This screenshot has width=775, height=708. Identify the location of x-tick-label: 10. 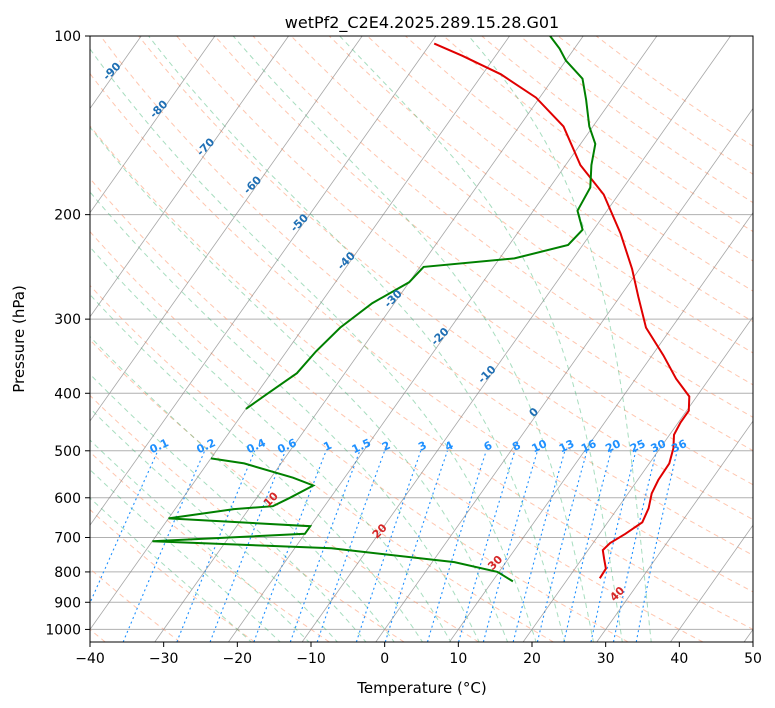
(458, 659).